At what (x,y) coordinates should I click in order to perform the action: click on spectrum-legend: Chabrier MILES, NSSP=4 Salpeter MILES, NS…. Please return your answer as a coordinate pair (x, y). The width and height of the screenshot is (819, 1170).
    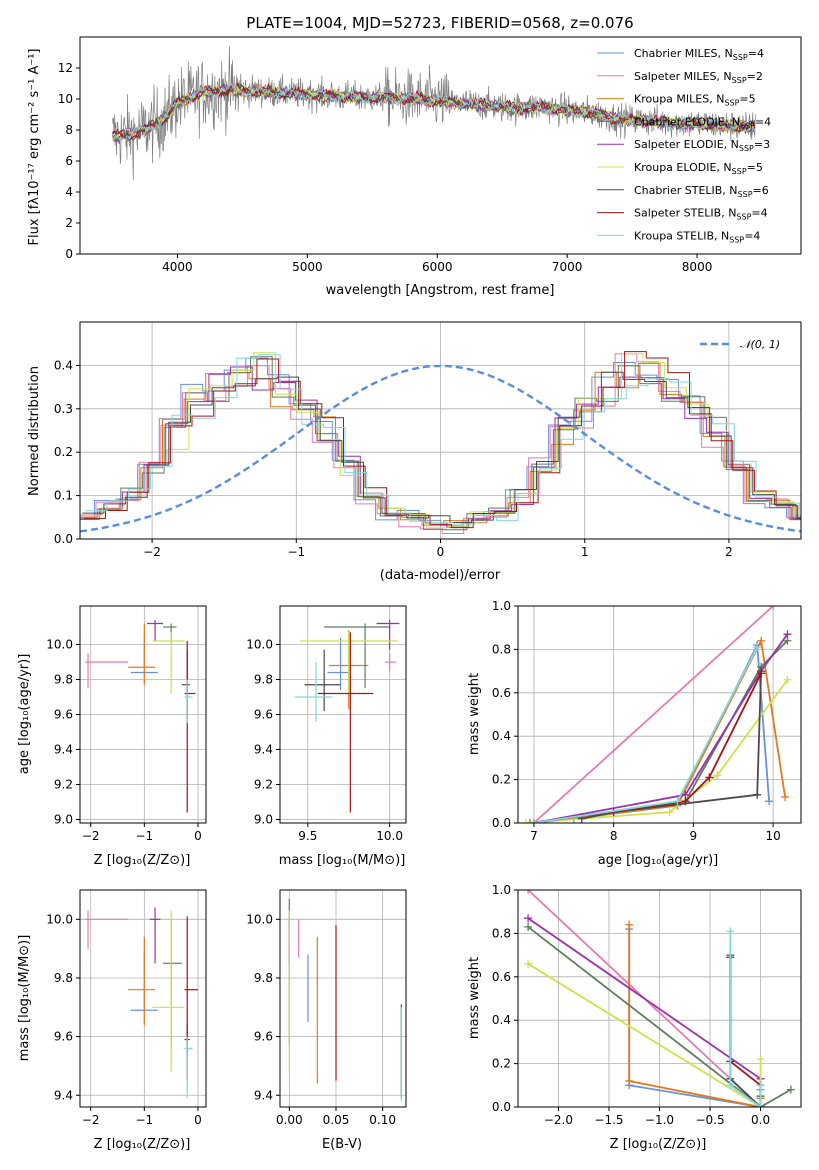
    Looking at the image, I should click on (684, 145).